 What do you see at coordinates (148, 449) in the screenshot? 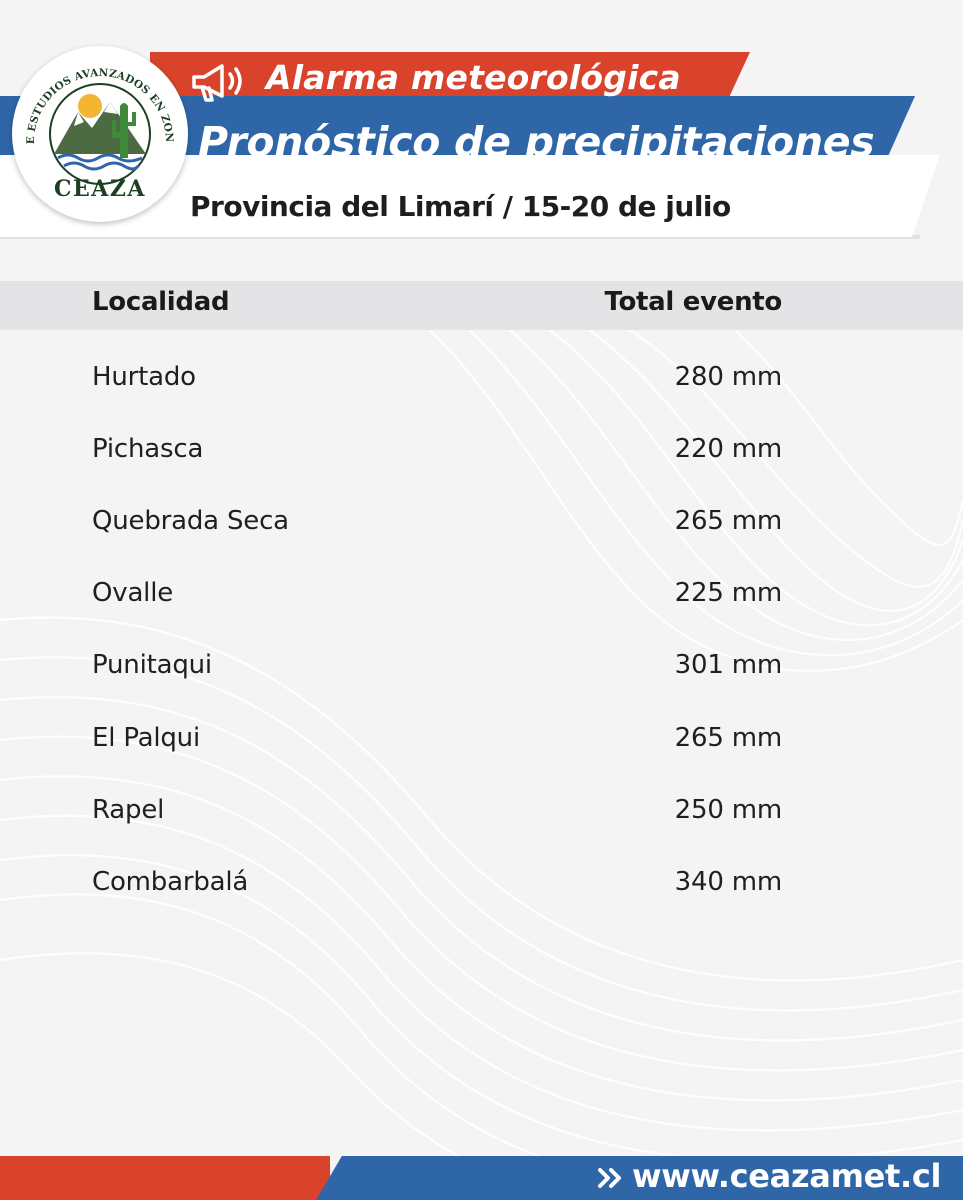
I see `location-cell: Pichasca` at bounding box center [148, 449].